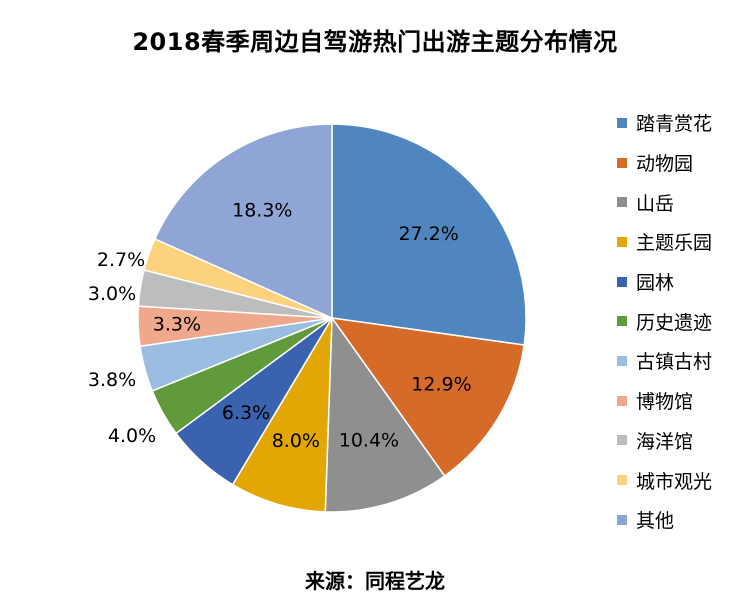 The image size is (750, 607). I want to click on chart-legend: 踏青赏花动物园山岳主题乐园园林历史遗迹古镇古村博物馆海洋馆城市观光其他, so click(682, 321).